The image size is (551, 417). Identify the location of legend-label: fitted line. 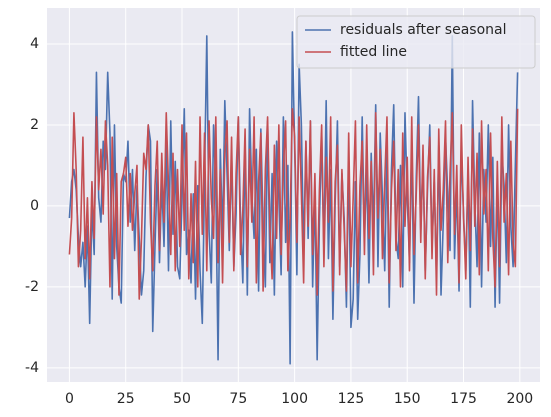
(373, 52).